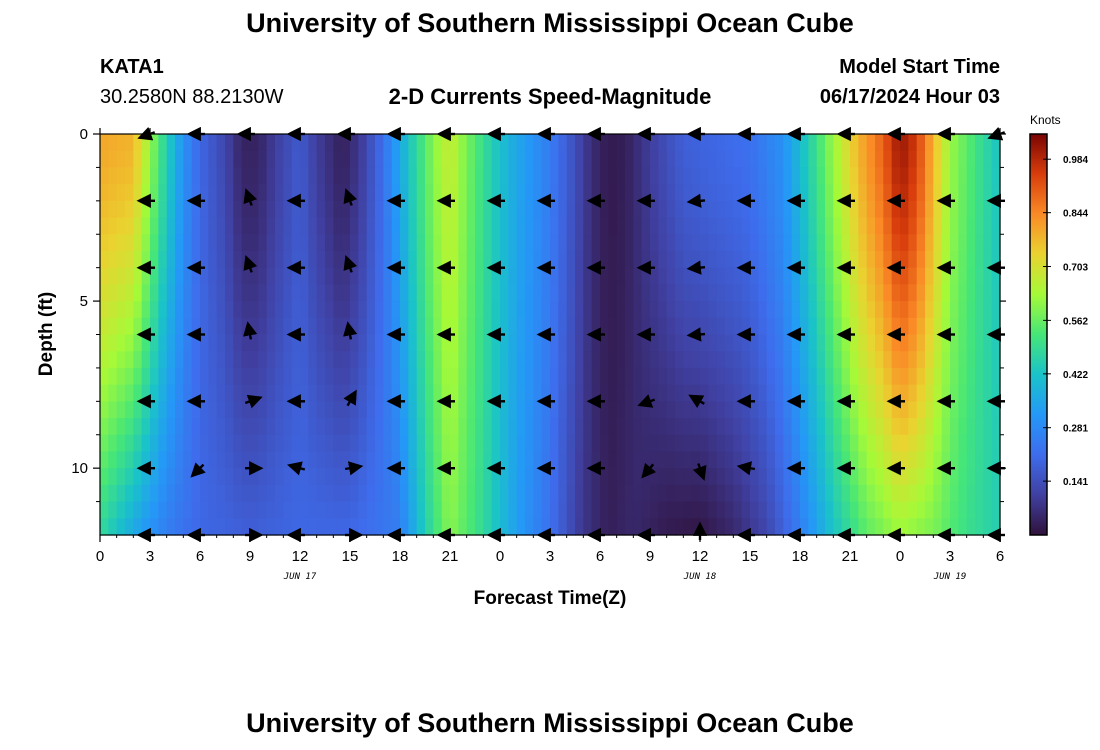 This screenshot has height=750, width=1100. I want to click on x-tick-label: 18, so click(800, 556).